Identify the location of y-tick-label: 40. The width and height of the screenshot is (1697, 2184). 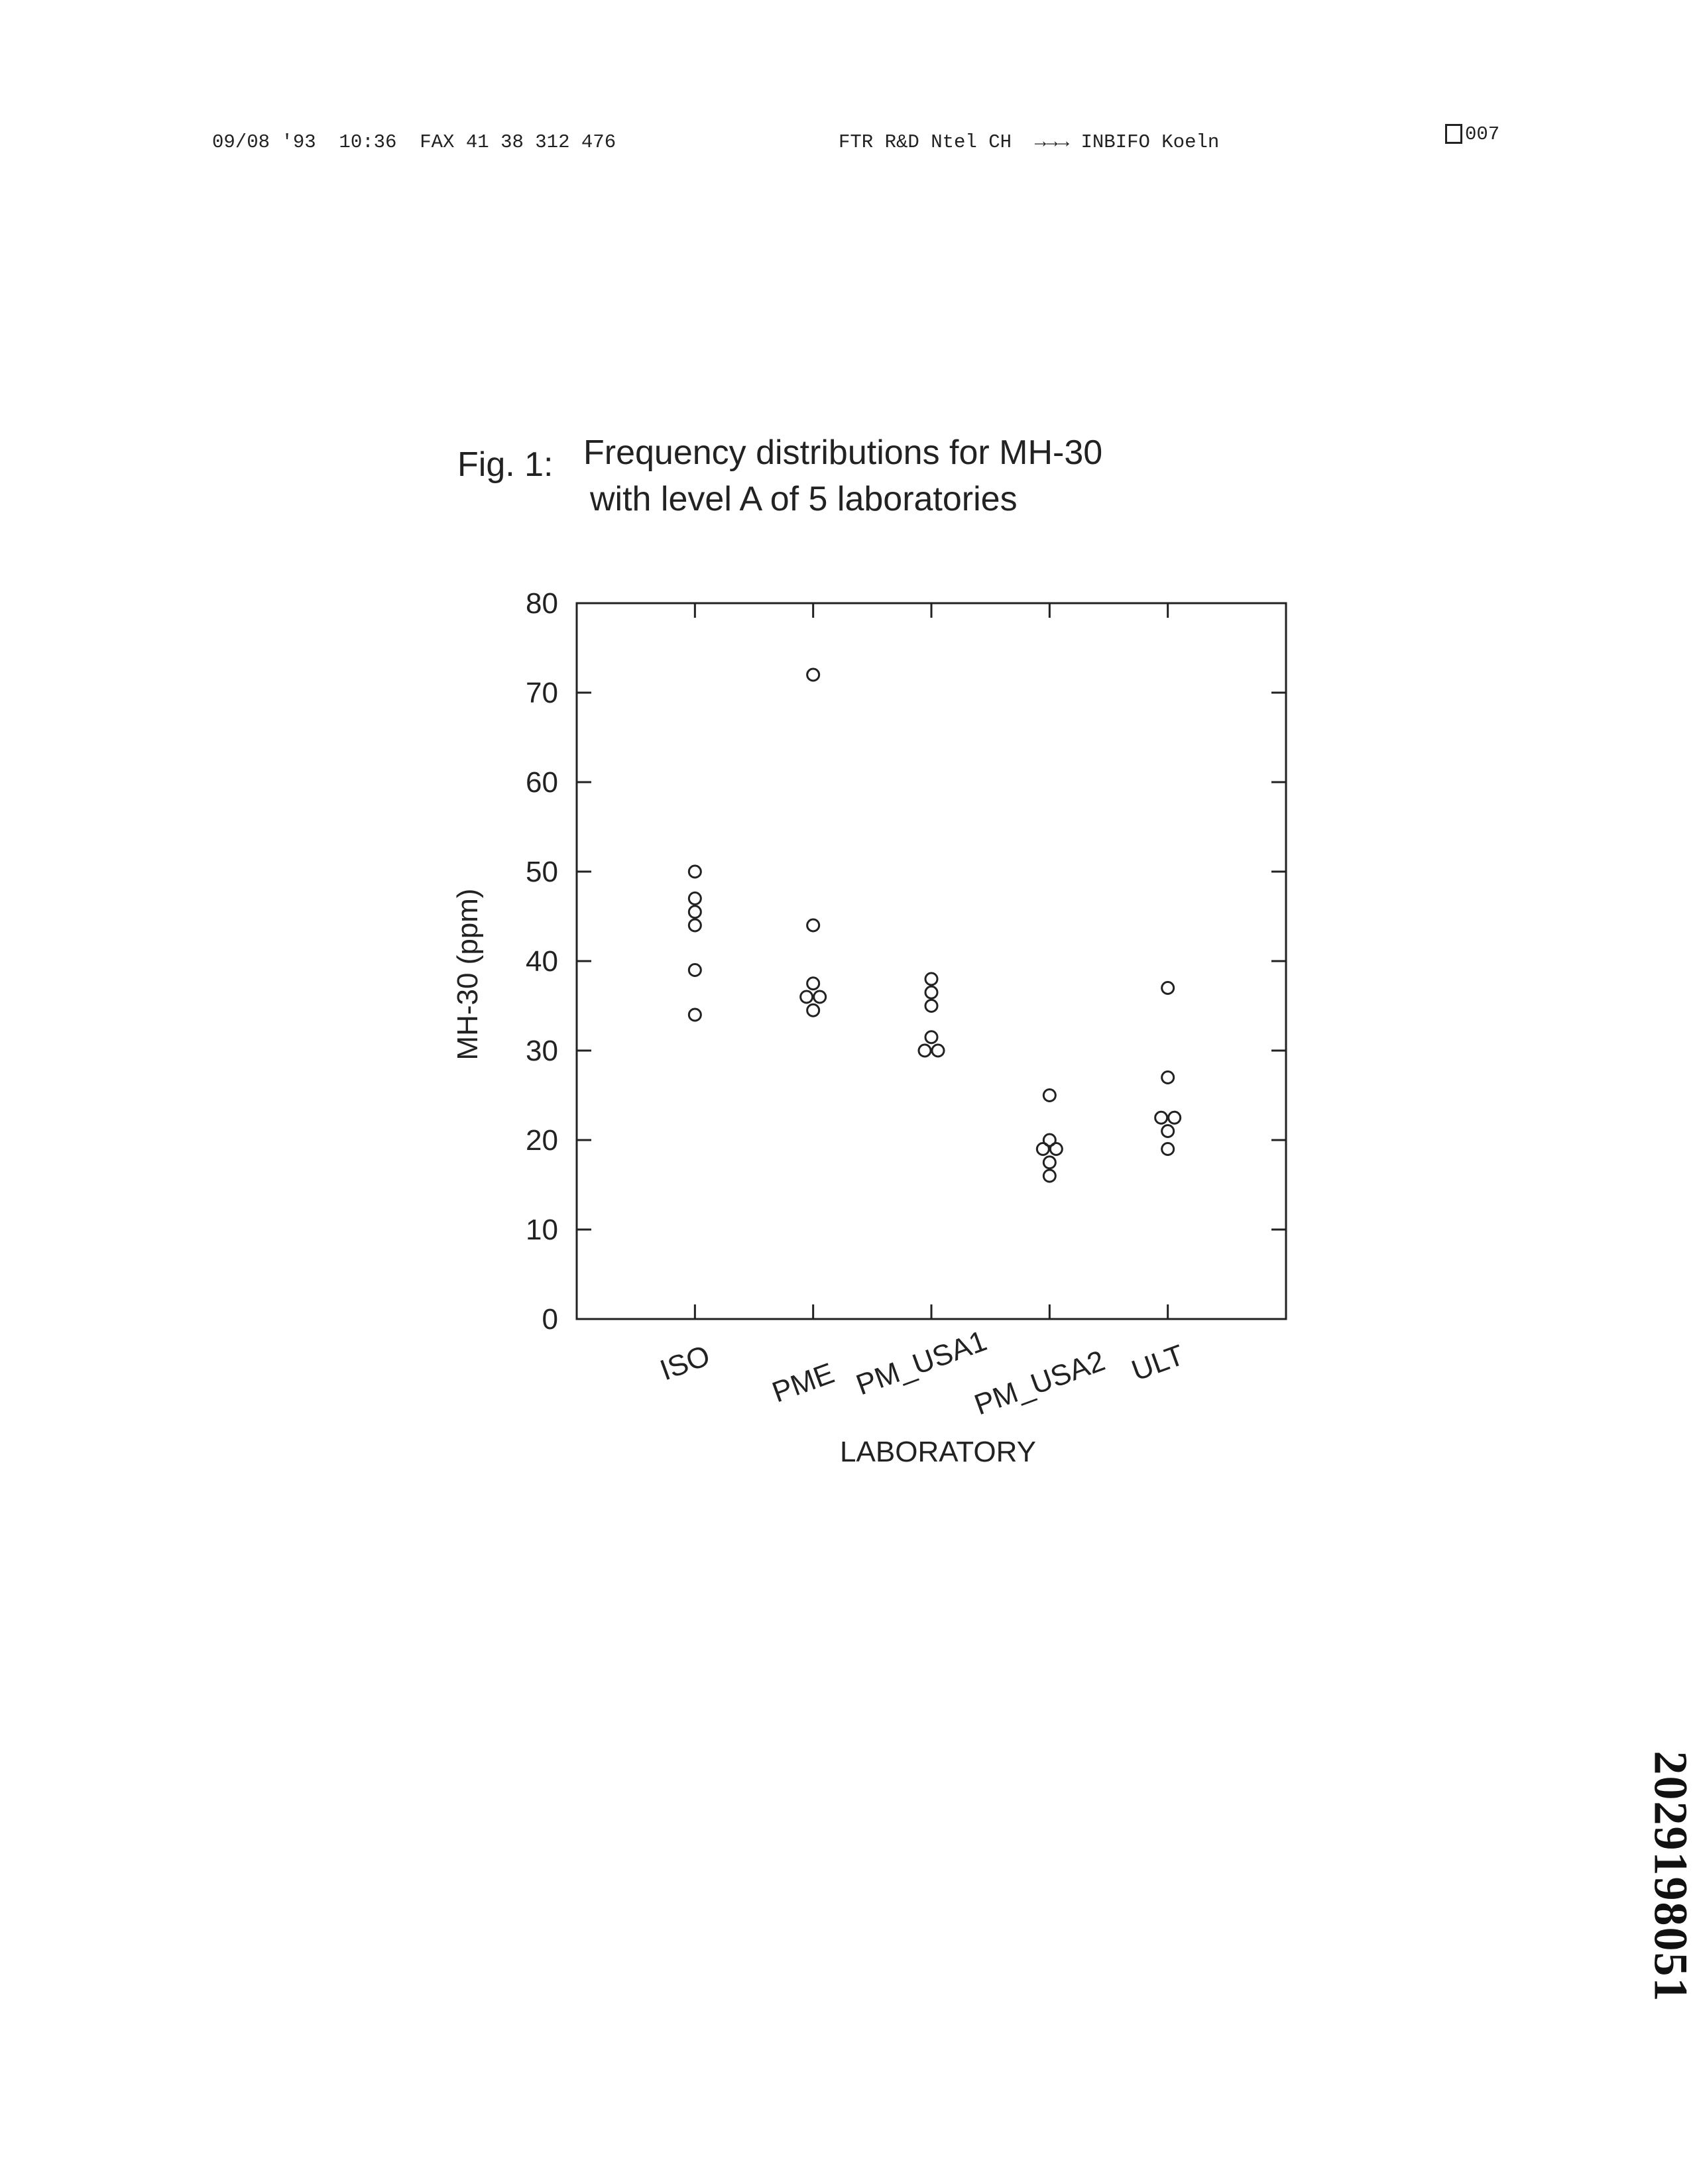
(542, 961).